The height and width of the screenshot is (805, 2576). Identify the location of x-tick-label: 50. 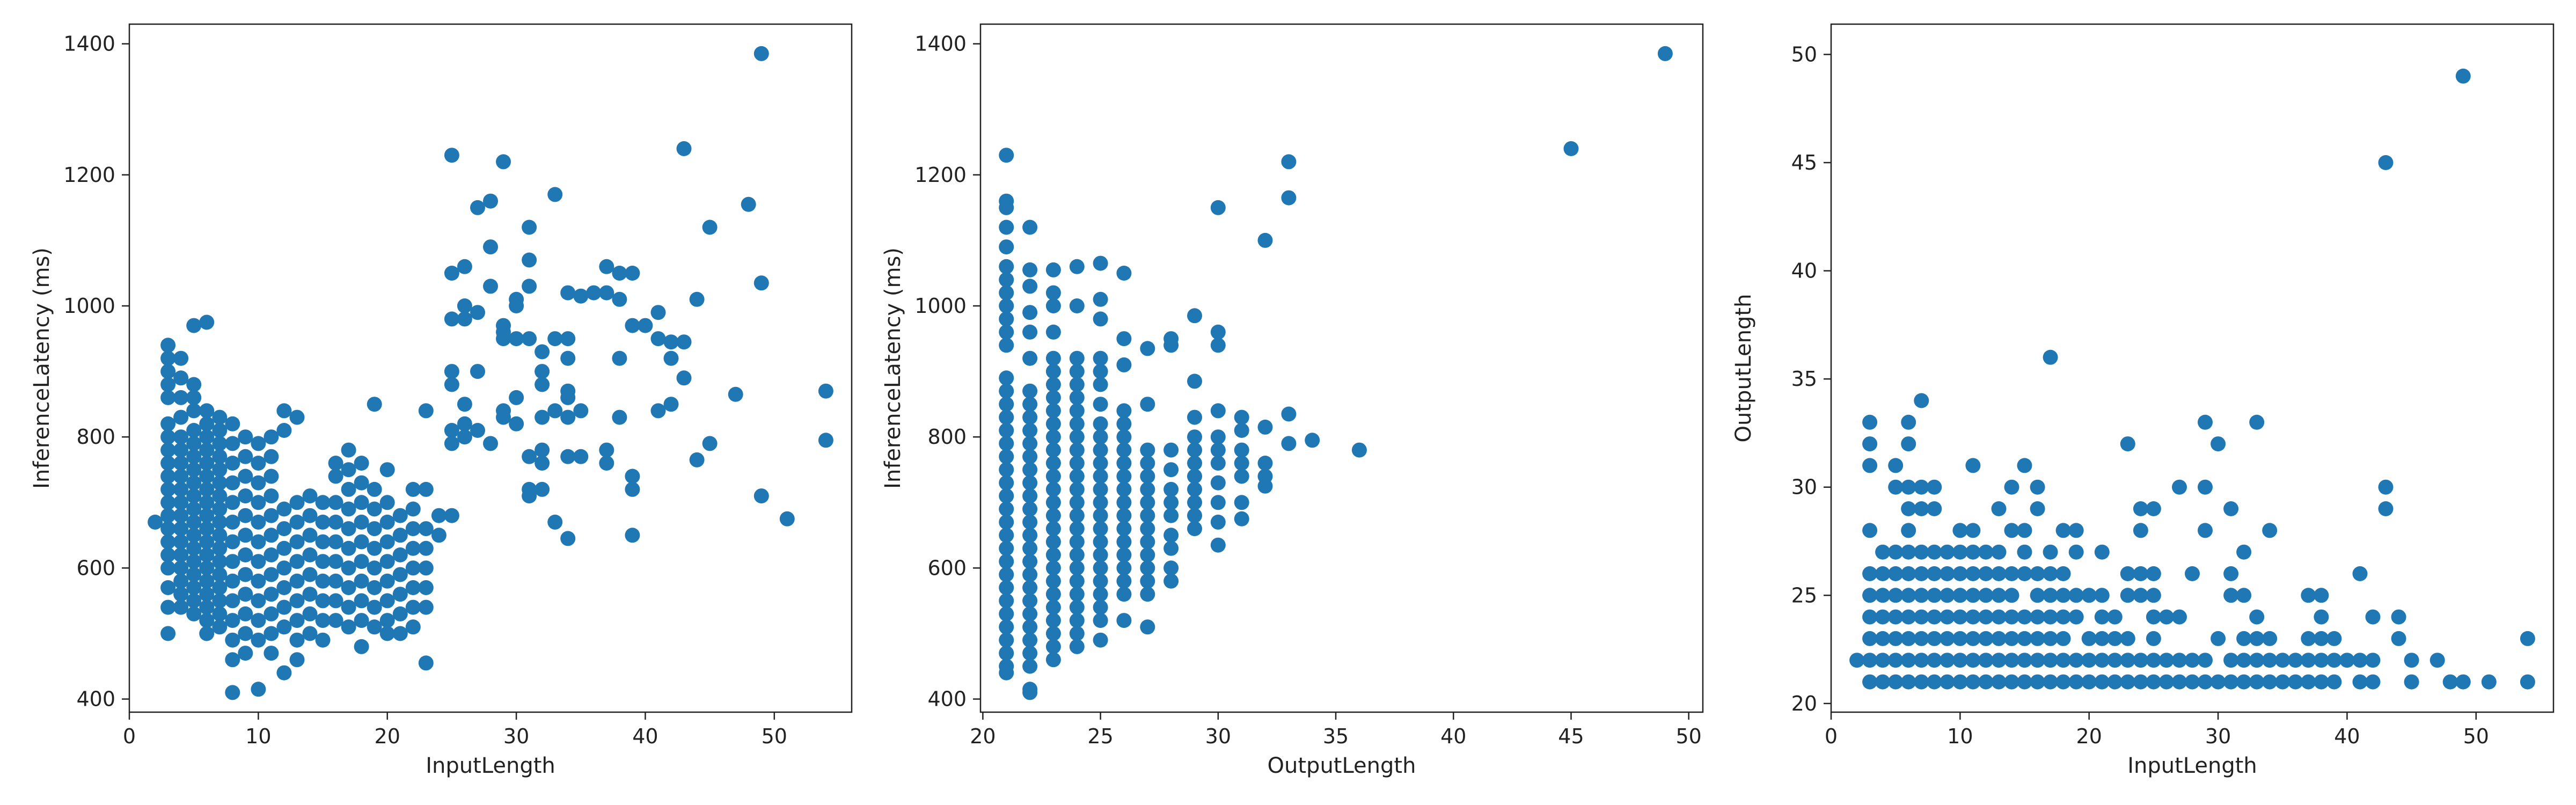
(774, 736).